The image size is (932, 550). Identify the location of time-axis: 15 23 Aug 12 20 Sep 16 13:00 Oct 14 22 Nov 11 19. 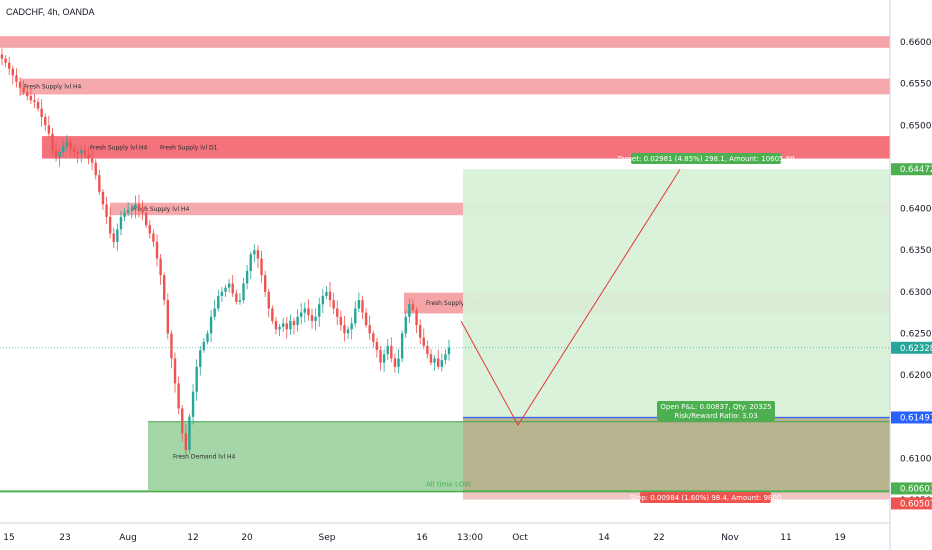
(424, 538).